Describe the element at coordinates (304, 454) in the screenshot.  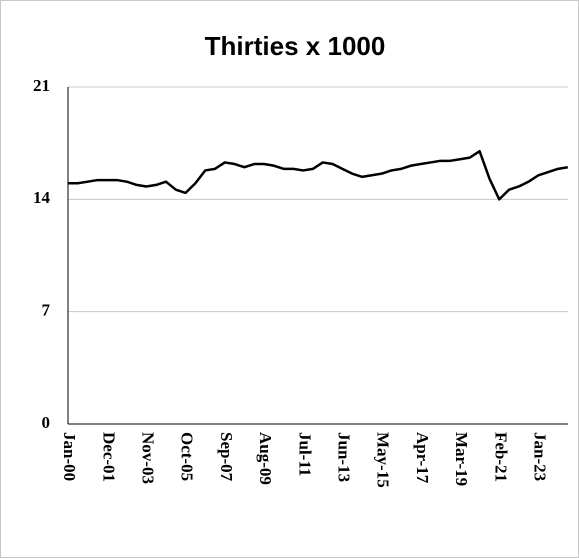
I see `x-tick-label: Jul-11` at that location.